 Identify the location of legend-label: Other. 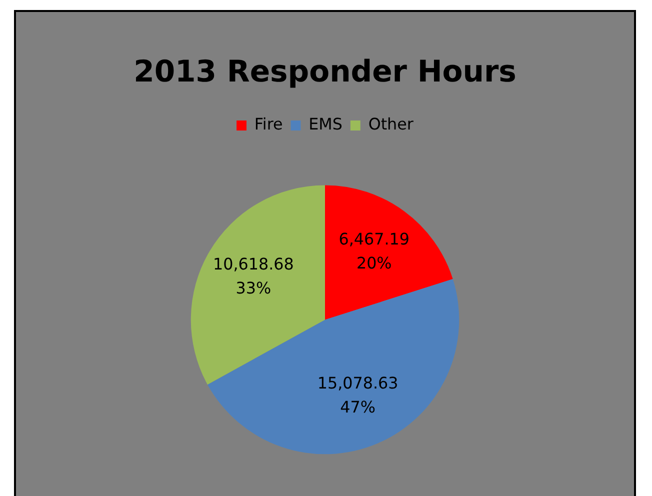
(391, 124).